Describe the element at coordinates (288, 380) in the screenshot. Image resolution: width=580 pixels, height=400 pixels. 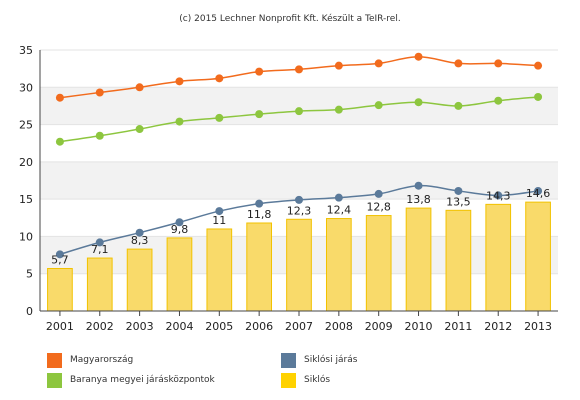
I see `legend-swatch-siklos` at that location.